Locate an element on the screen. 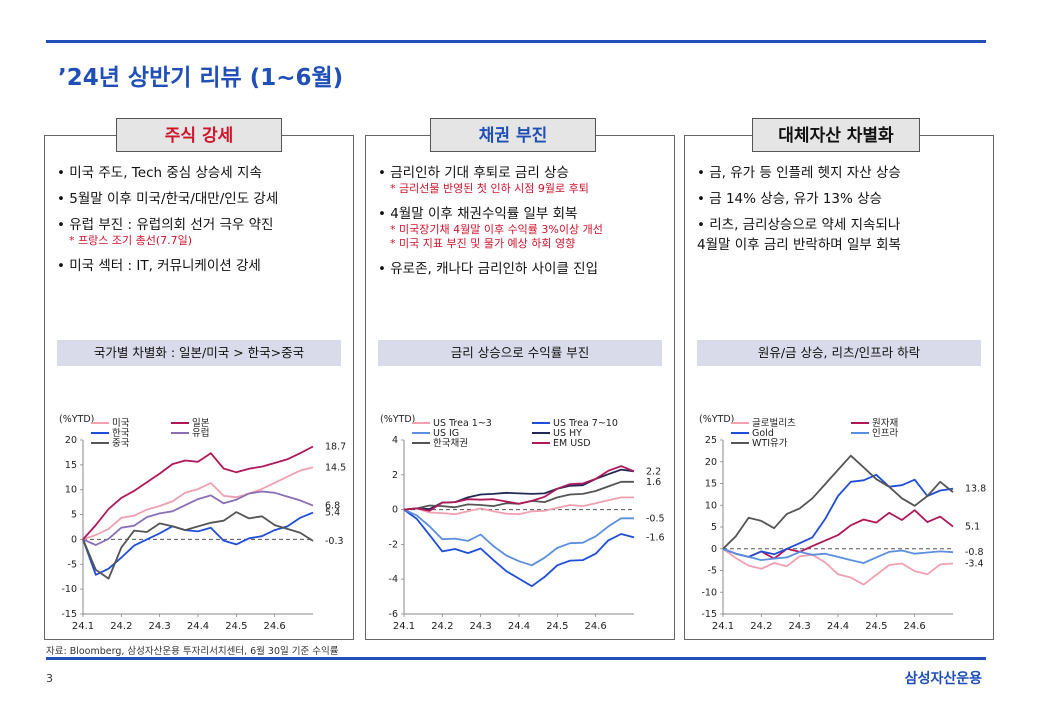  y-tick-label: 25 is located at coordinates (711, 440).